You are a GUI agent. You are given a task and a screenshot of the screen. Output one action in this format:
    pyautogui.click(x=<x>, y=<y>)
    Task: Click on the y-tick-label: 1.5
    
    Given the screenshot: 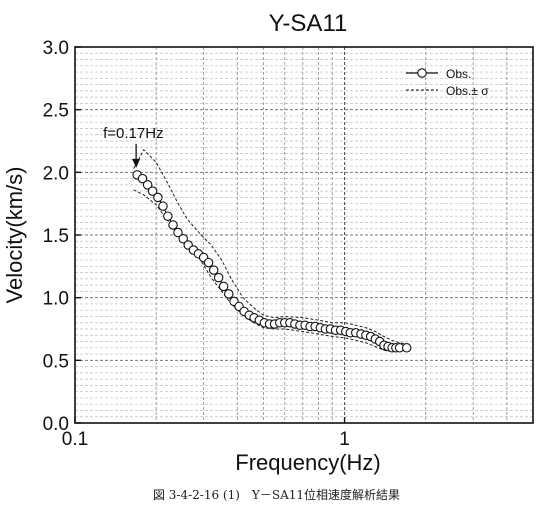 What is the action you would take?
    pyautogui.click(x=56, y=236)
    